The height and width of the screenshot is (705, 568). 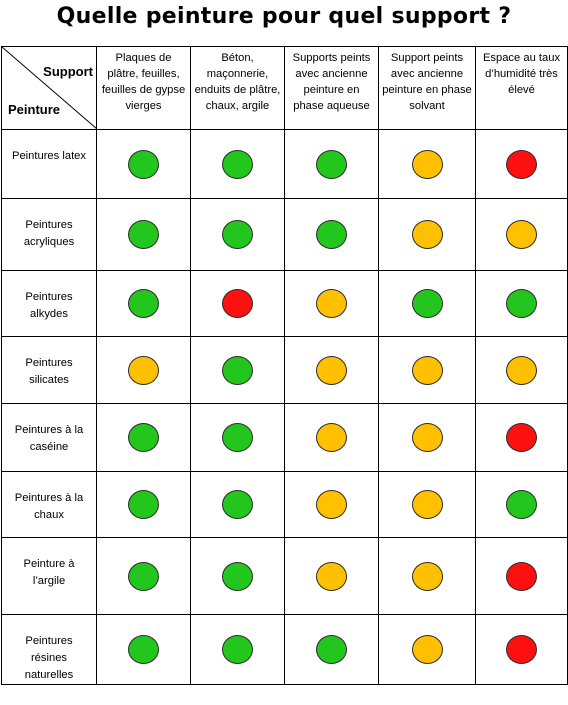 I want to click on corner-support-label: Support, so click(x=68, y=71).